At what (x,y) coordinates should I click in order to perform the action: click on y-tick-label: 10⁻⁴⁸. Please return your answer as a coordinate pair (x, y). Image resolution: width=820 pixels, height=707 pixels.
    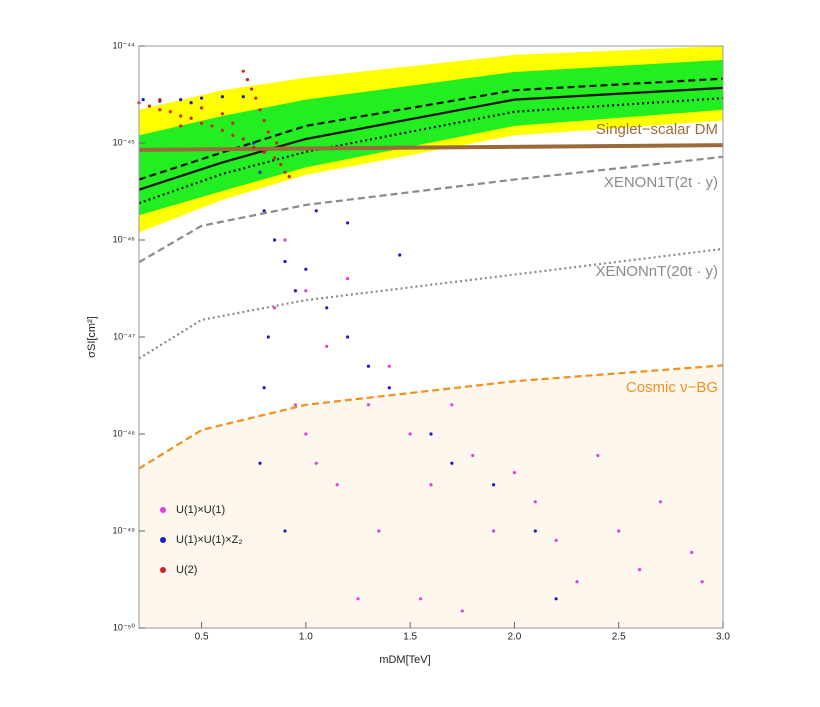
    Looking at the image, I should click on (124, 433).